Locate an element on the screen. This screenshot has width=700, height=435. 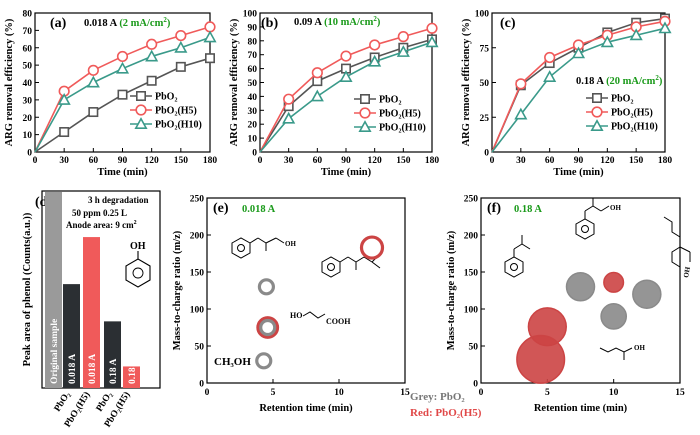
x-tick-label-a: 0 is located at coordinates (35, 161).